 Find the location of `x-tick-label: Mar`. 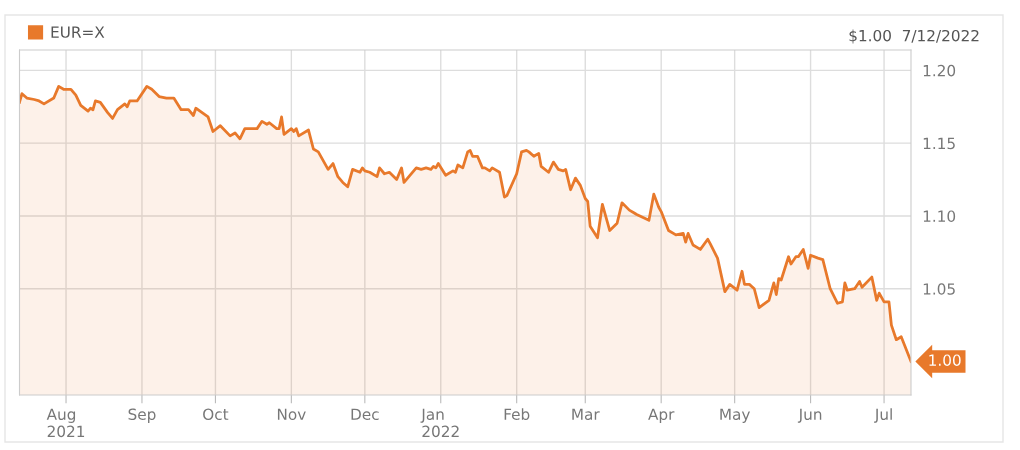

x-tick-label: Mar is located at coordinates (586, 414).